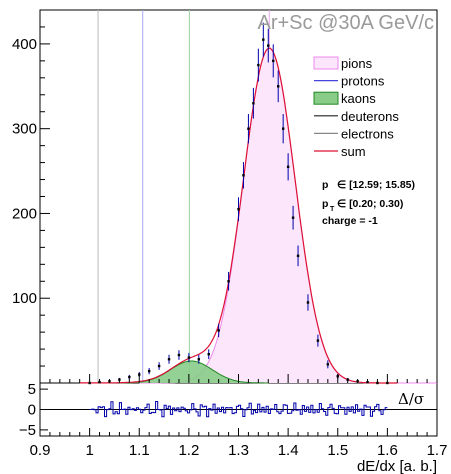 The image size is (451, 474). Describe the element at coordinates (350, 221) in the screenshot. I see `info-charge: charge = -1` at that location.